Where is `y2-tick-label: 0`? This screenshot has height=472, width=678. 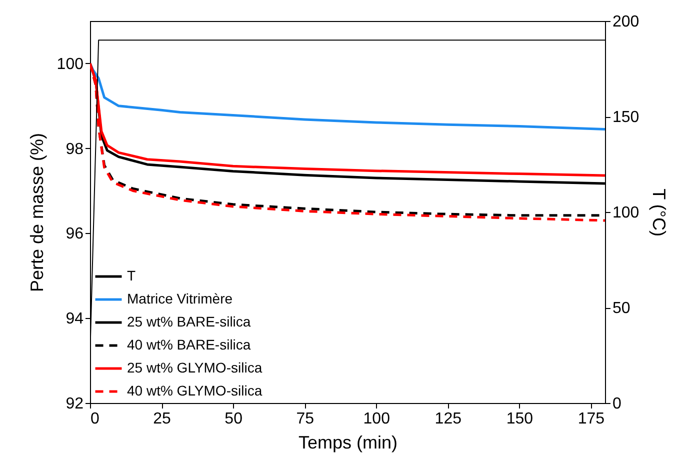
y2-tick-label: 0 is located at coordinates (617, 404).